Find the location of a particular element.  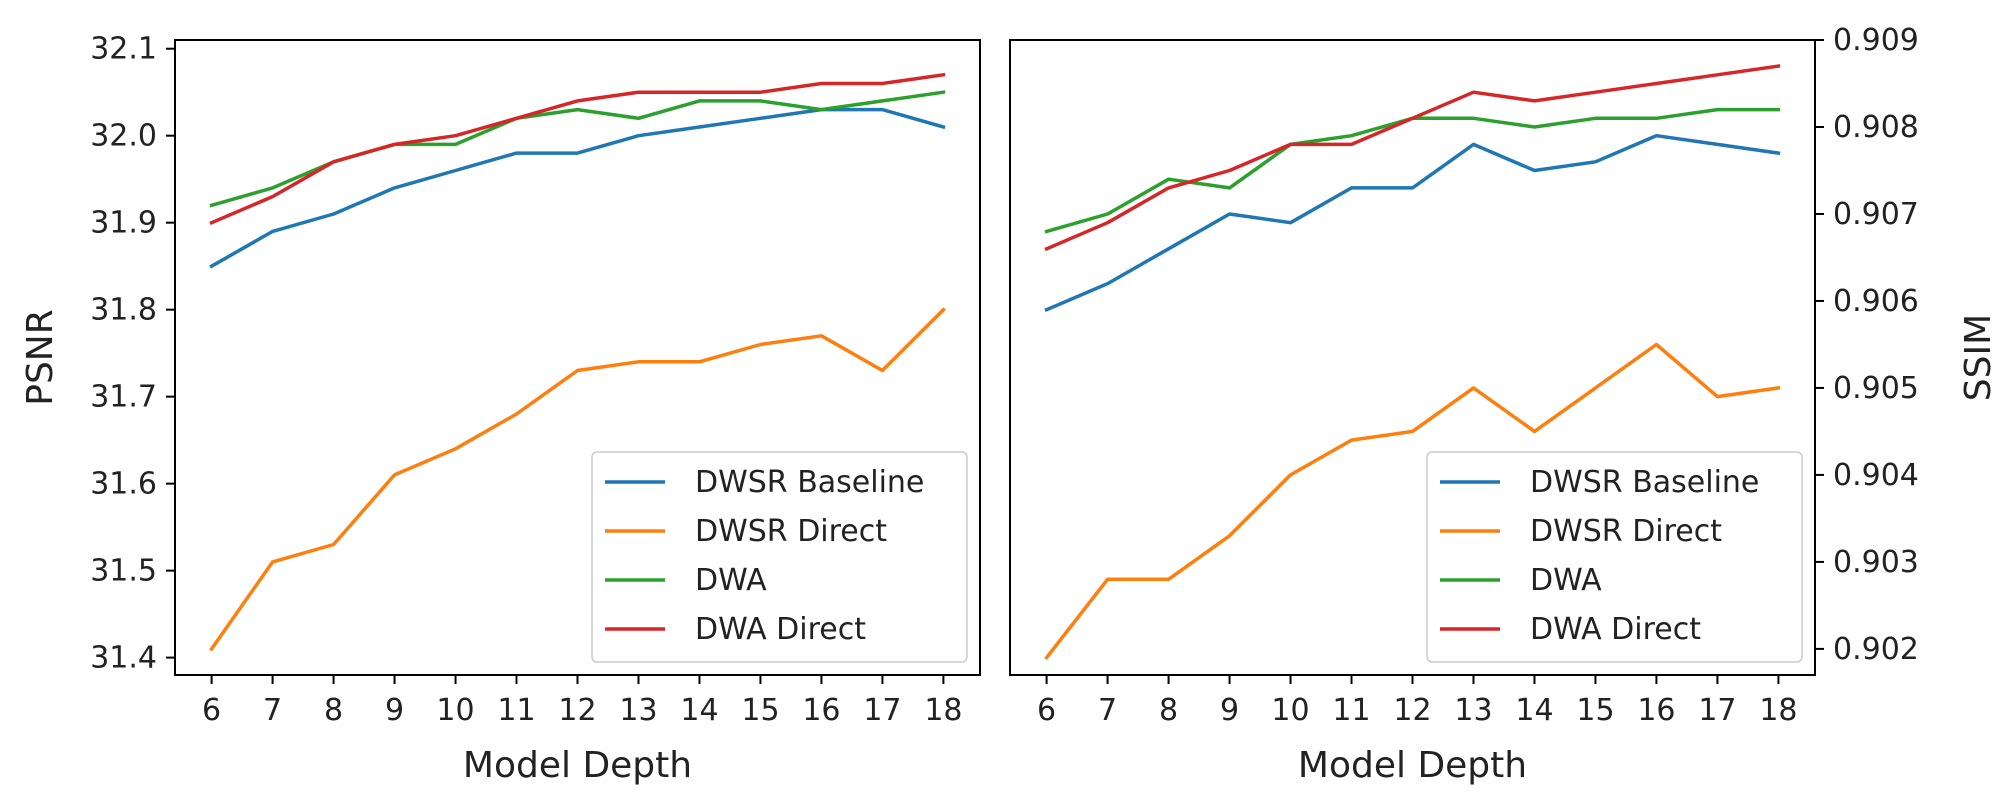

y-tick-label: 31.8 is located at coordinates (123, 310).